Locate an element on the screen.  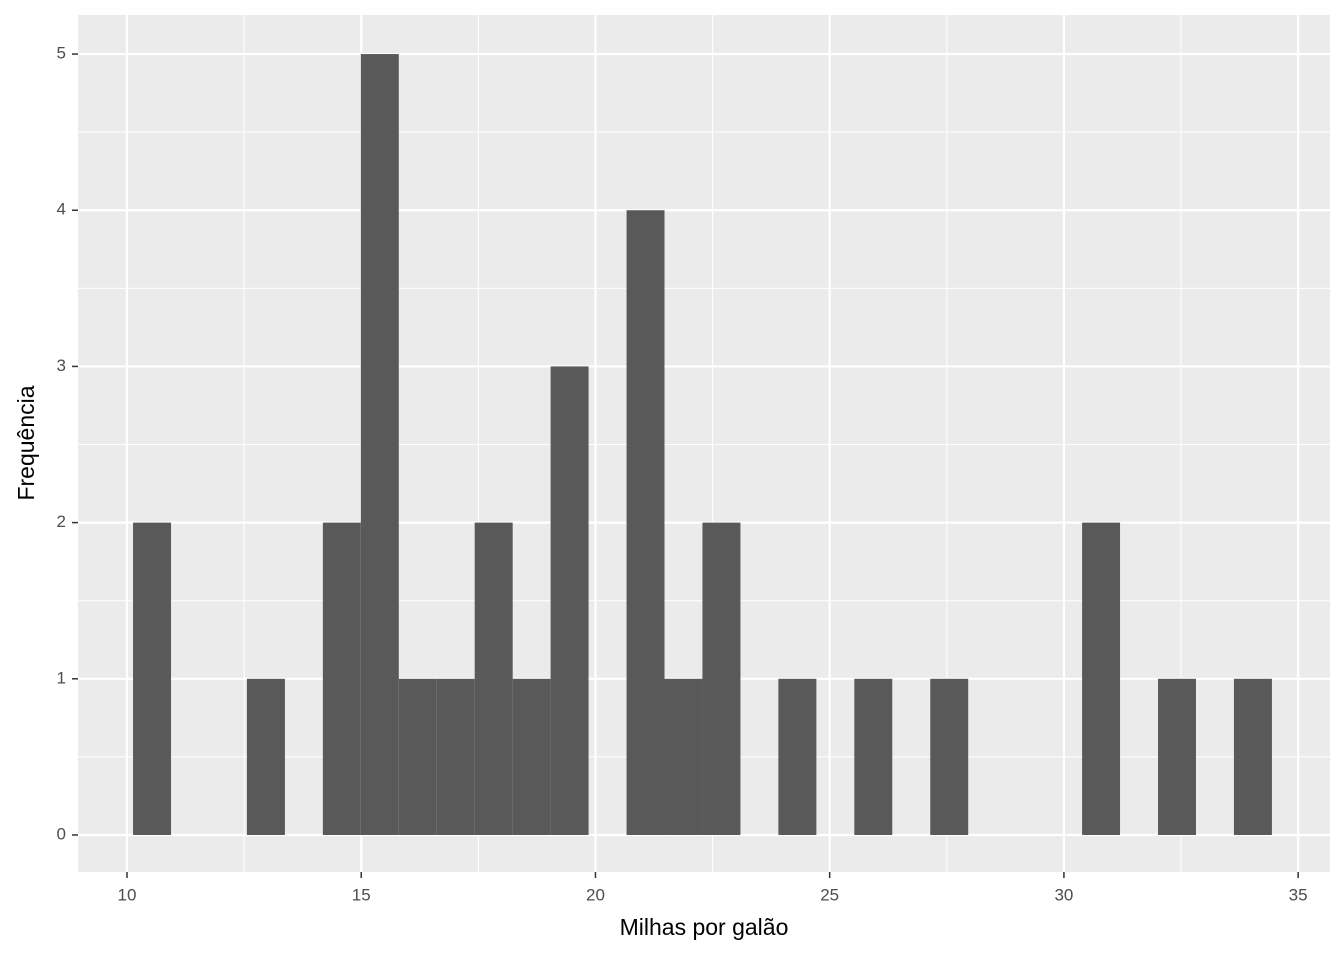
x-tick-label: 30 is located at coordinates (1063, 894).